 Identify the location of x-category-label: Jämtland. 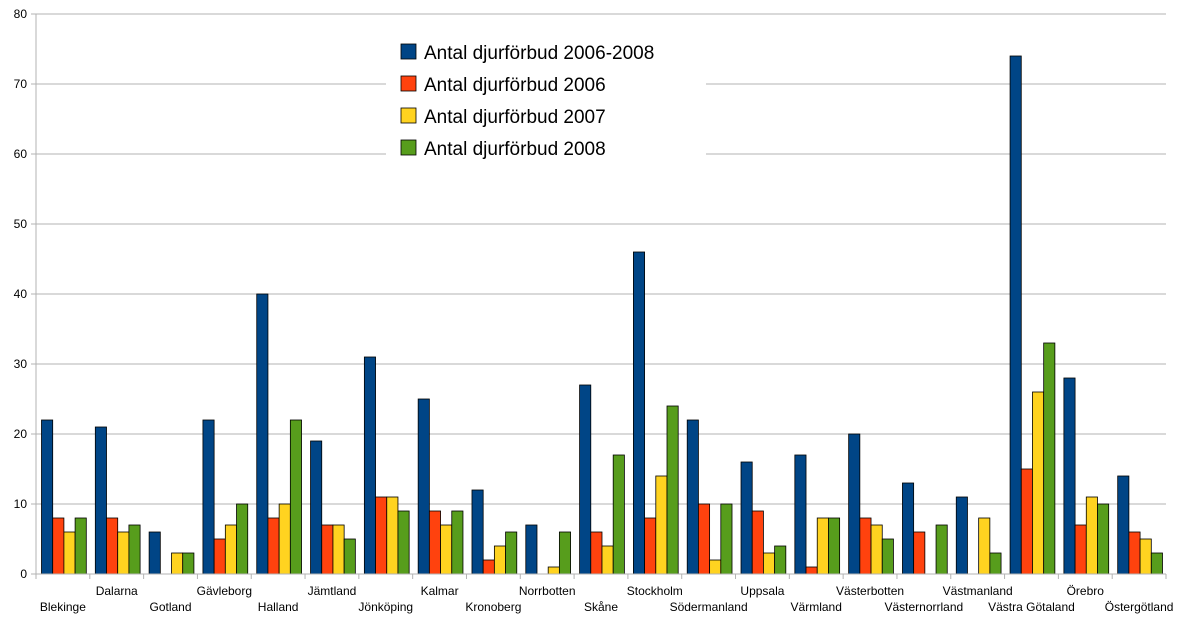
(332, 591).